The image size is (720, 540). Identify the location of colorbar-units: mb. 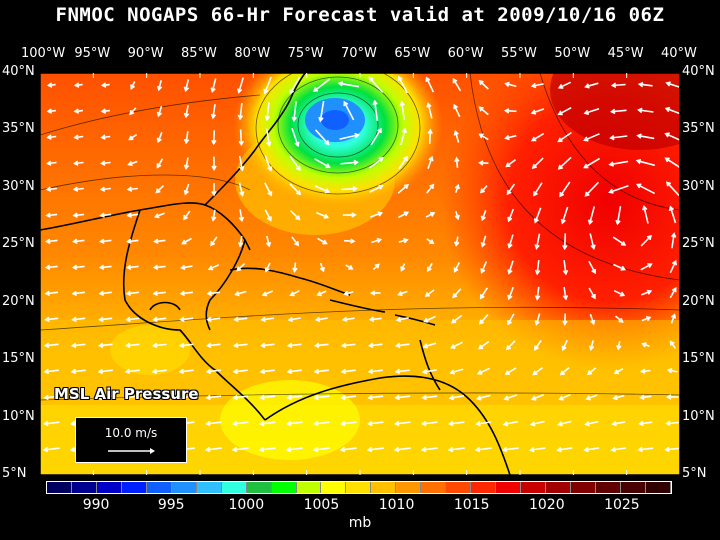
(360, 523).